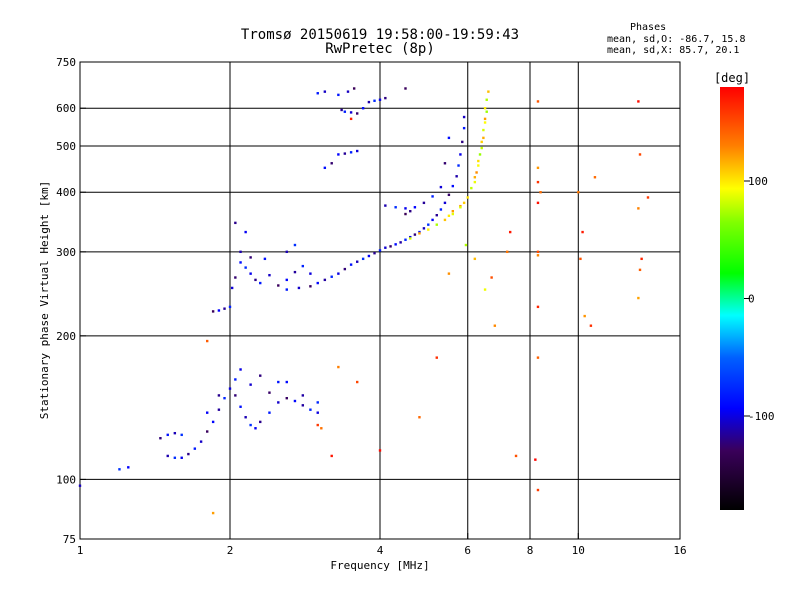 The width and height of the screenshot is (800, 600). Describe the element at coordinates (758, 181) in the screenshot. I see `colorbar-tick-label: 100` at that location.